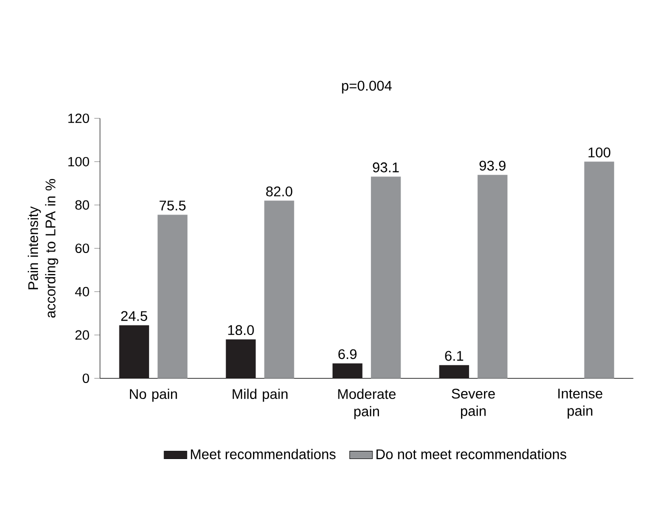 The image size is (662, 505). I want to click on x-tick-label: Intense pain, so click(580, 403).